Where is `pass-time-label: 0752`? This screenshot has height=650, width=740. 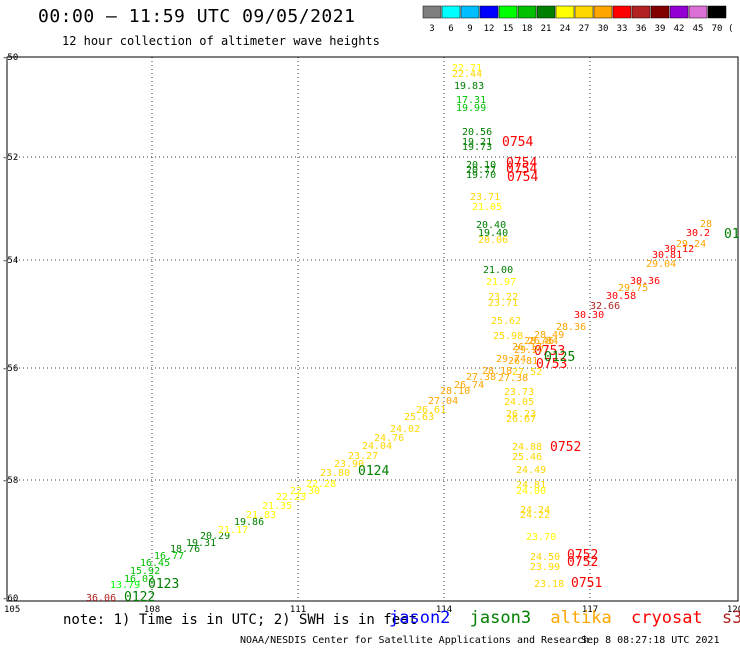 pass-time-label: 0752 is located at coordinates (582, 555).